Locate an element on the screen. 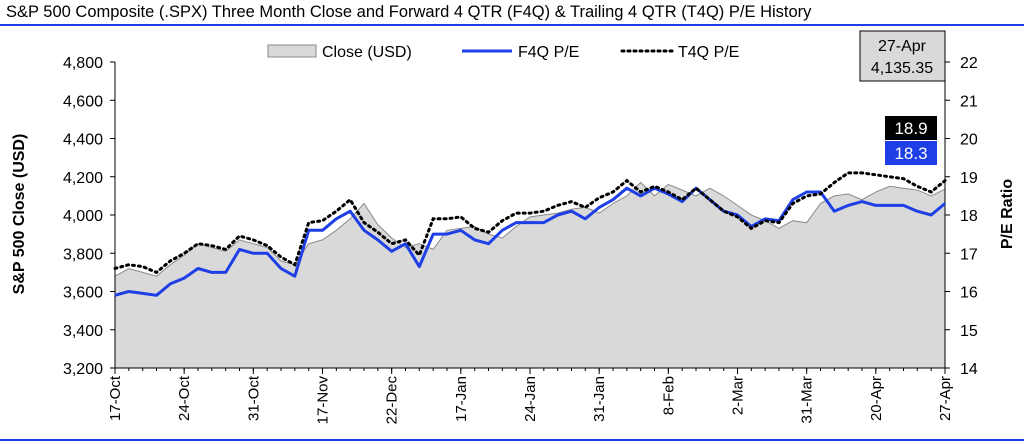 This screenshot has height=444, width=1024. x-tick-label: 20-Apr is located at coordinates (876, 398).